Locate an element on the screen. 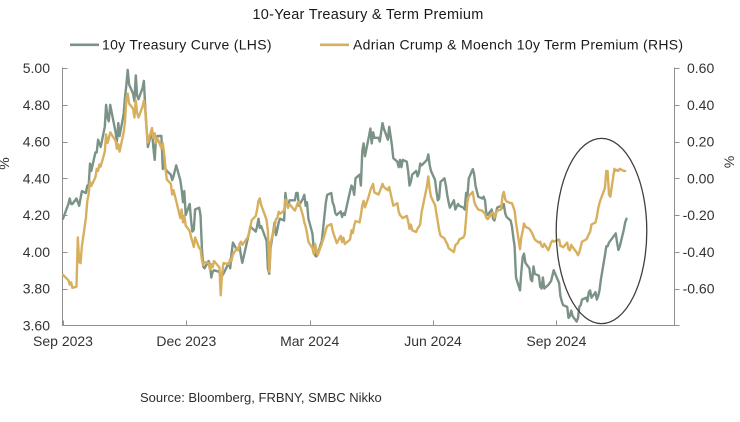 This screenshot has width=740, height=422. svg-text: 4.20 is located at coordinates (36, 215).